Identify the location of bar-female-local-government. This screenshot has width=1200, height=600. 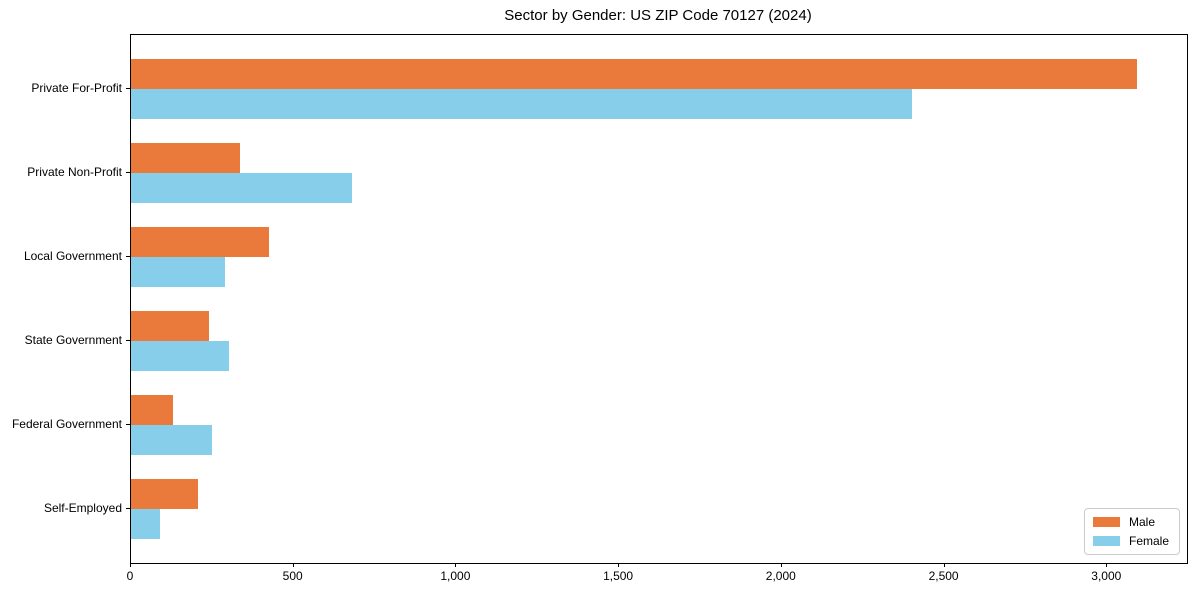
(178, 272).